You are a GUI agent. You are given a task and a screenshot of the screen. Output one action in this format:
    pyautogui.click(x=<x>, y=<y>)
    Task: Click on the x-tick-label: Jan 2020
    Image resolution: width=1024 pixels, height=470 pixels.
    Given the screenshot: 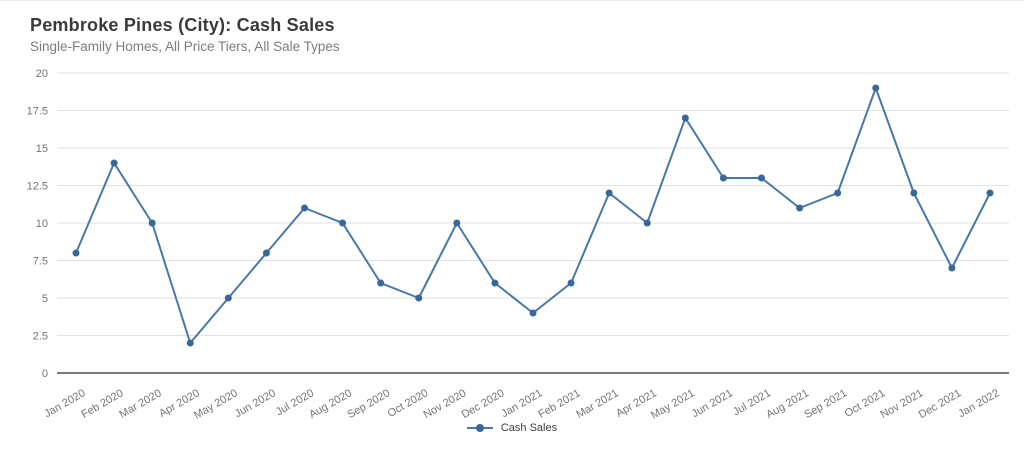 What is the action you would take?
    pyautogui.click(x=64, y=403)
    